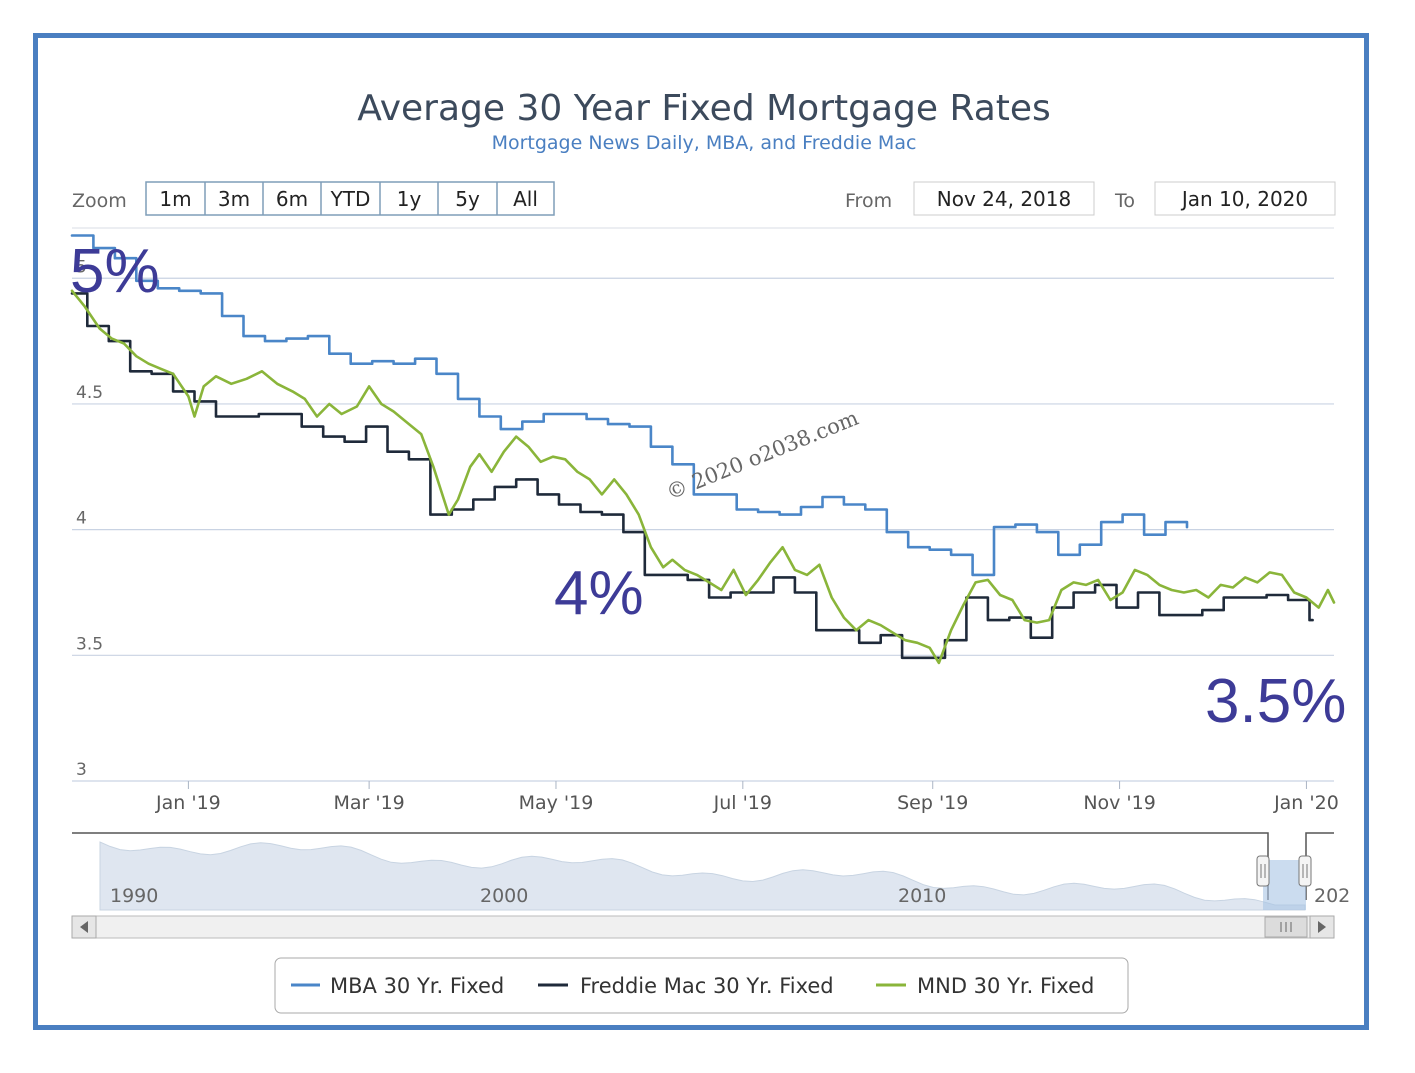 The height and width of the screenshot is (1073, 1415). What do you see at coordinates (1275, 701) in the screenshot?
I see `annotation-3-5-percent: 3.5%` at bounding box center [1275, 701].